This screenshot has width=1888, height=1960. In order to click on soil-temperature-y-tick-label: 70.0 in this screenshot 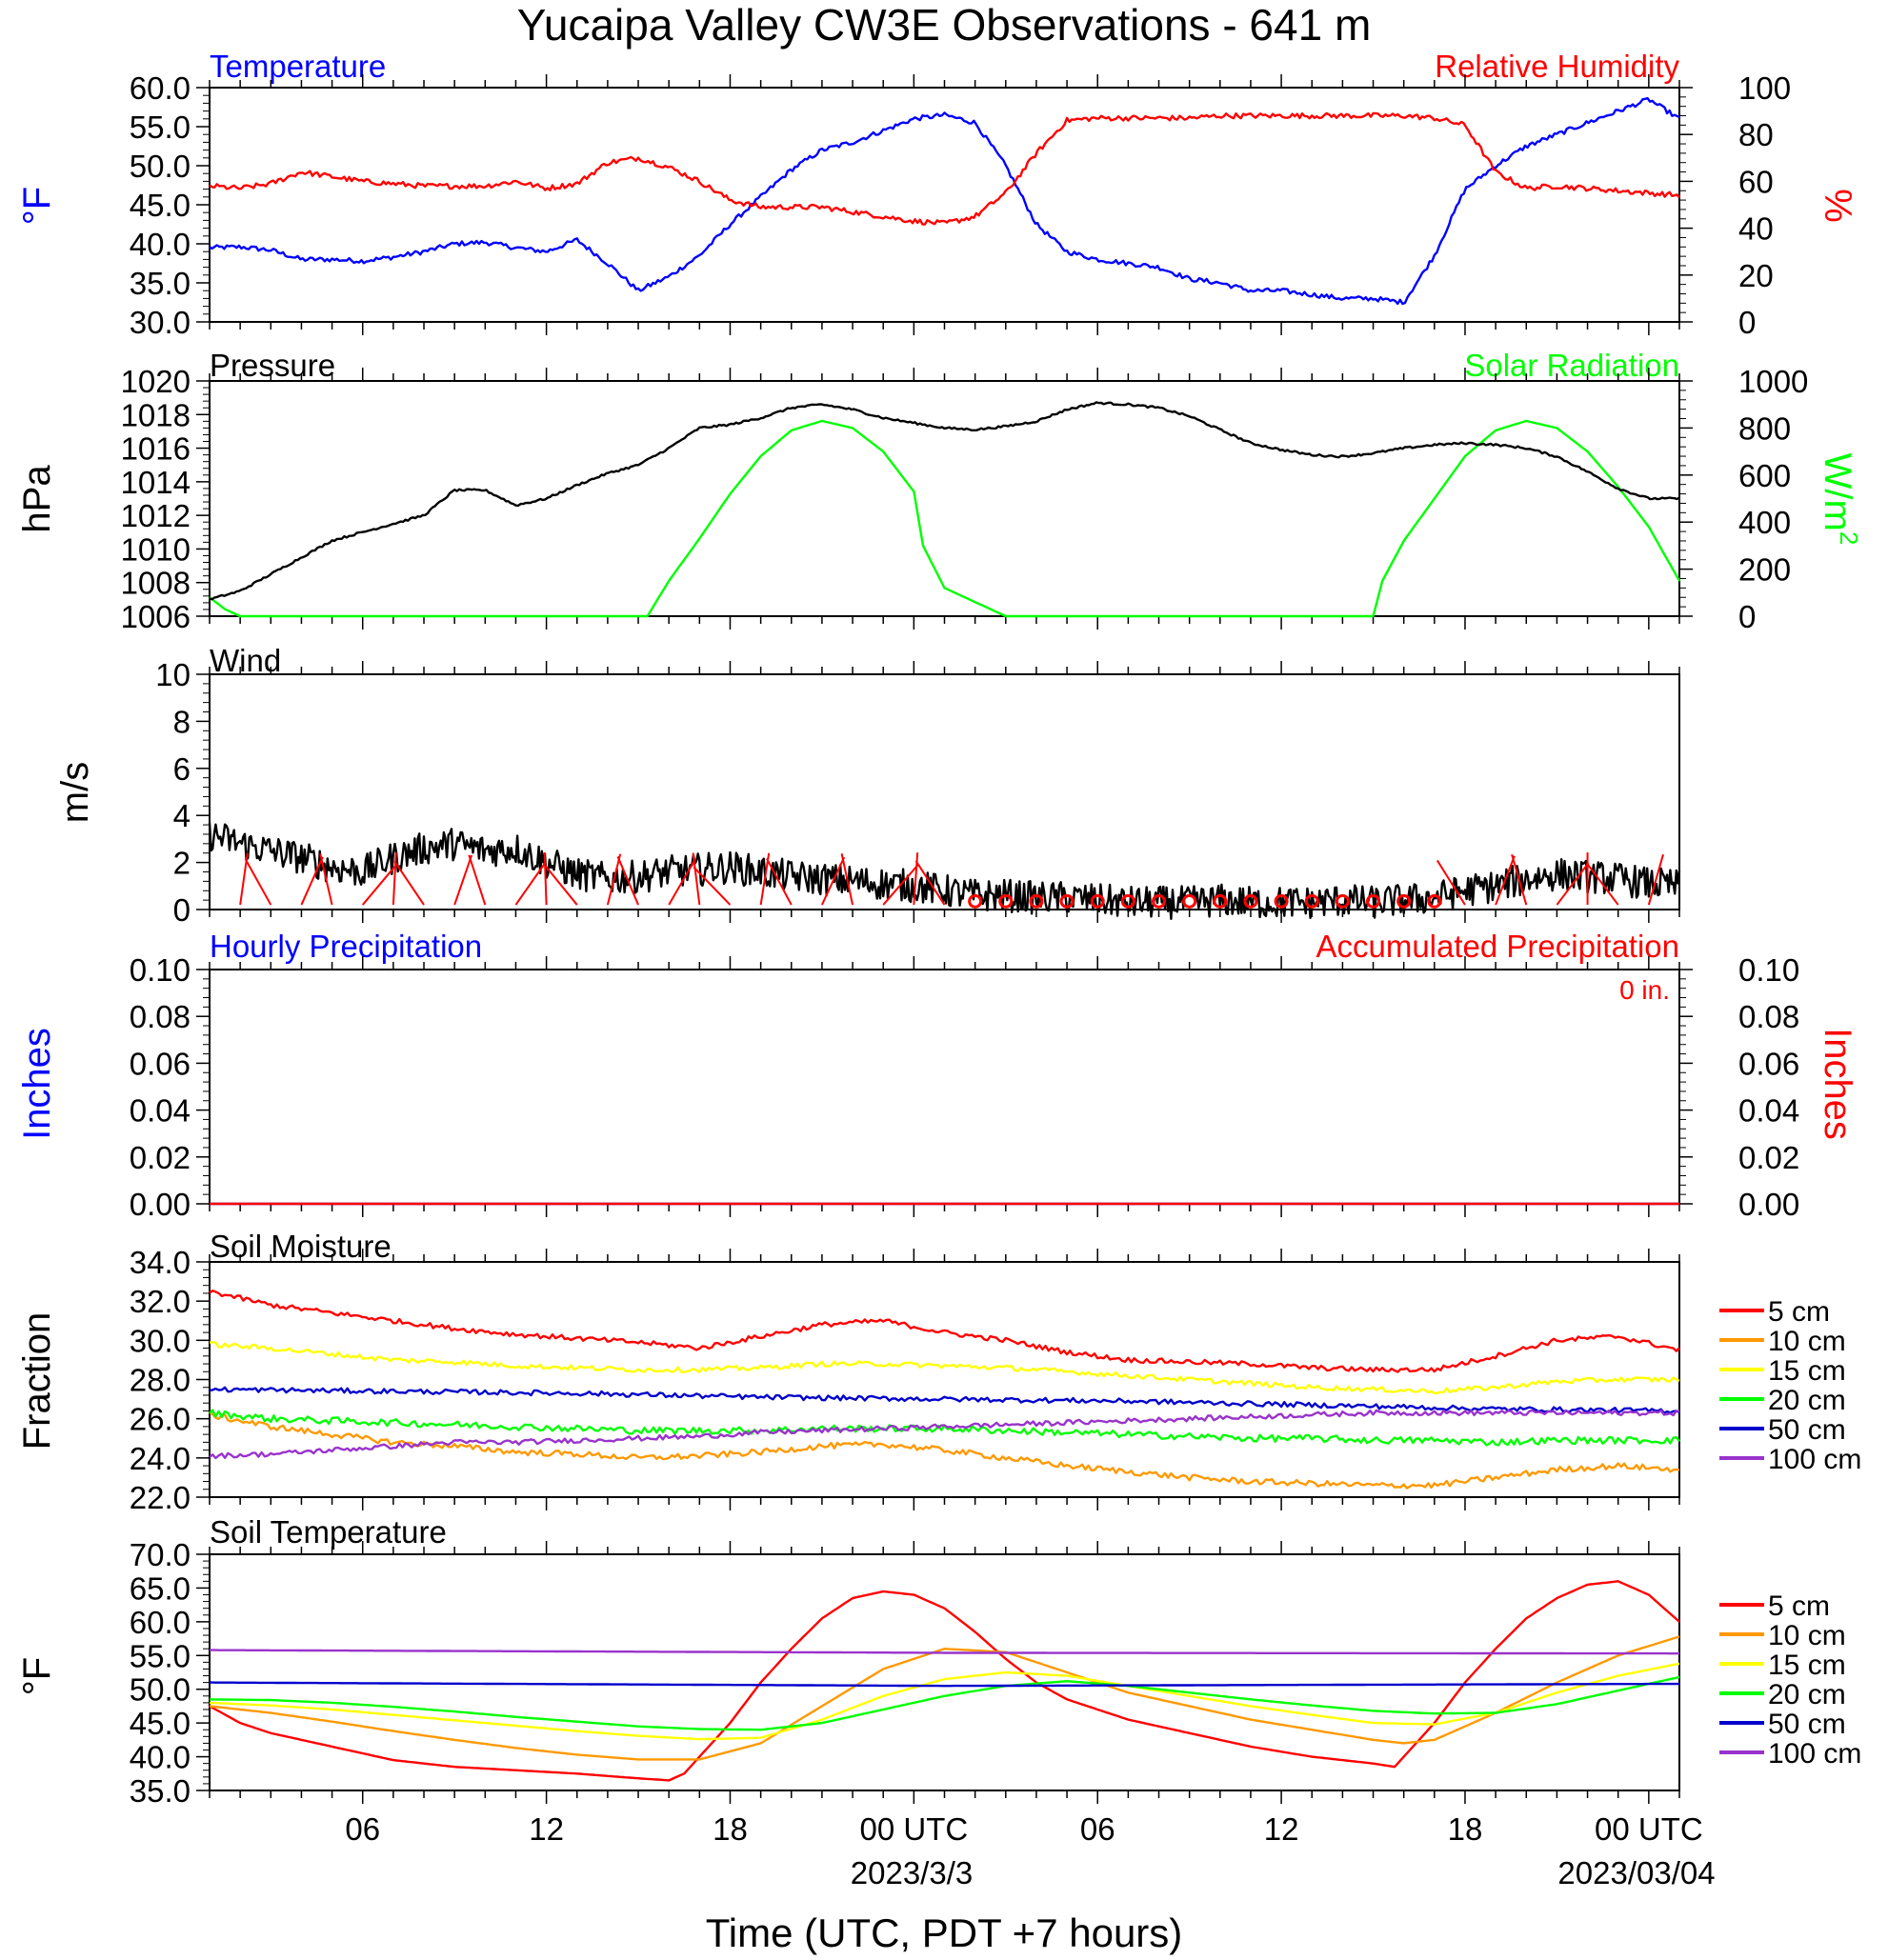, I will do `click(160, 1554)`.